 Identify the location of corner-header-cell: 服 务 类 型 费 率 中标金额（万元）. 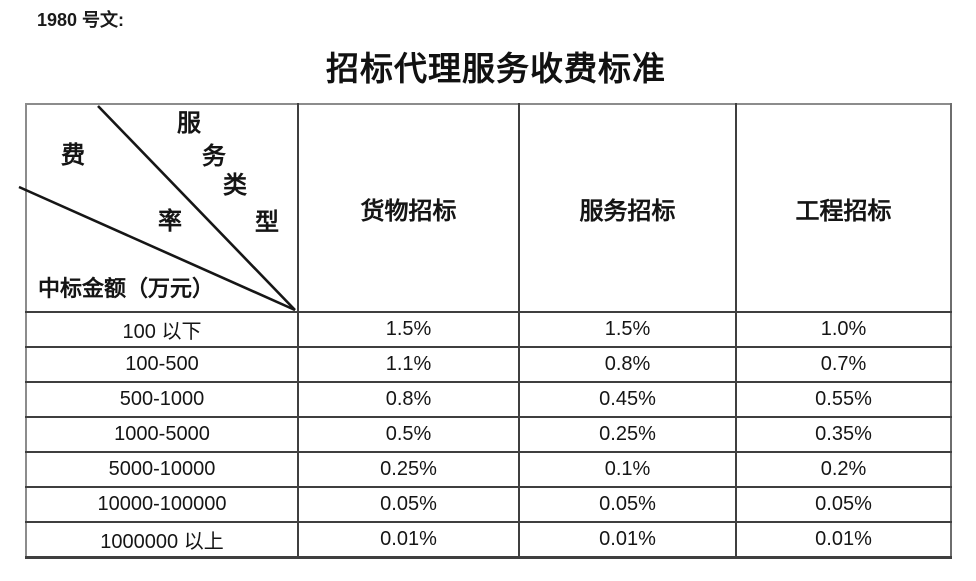
(158, 208).